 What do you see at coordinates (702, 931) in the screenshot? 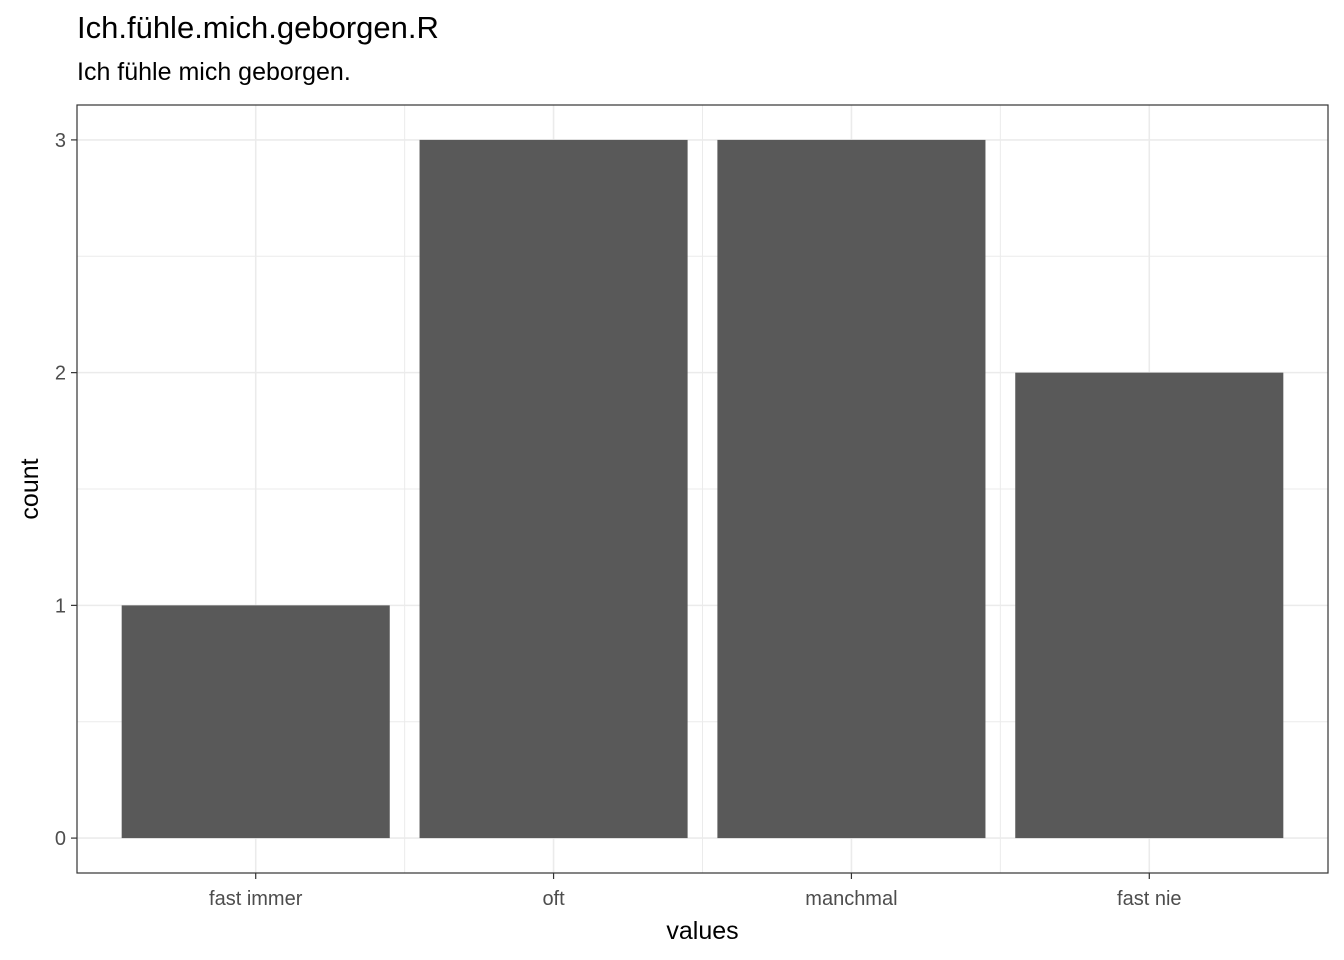
I see `x-axis-title: values` at bounding box center [702, 931].